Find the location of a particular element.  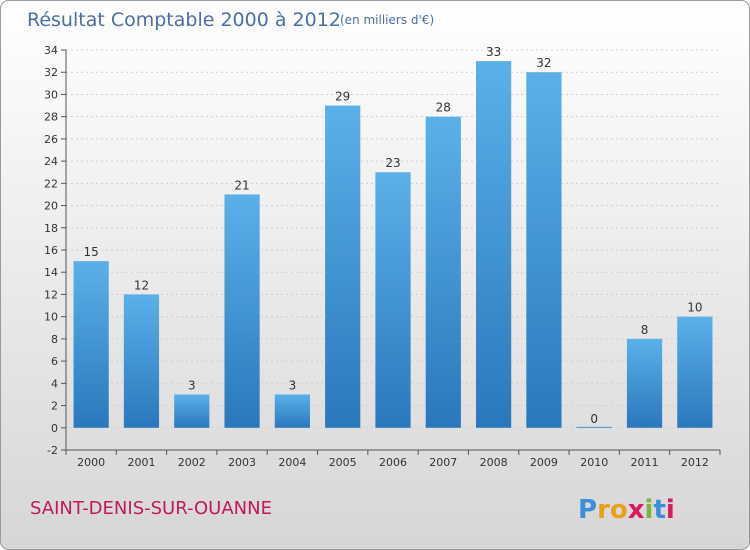

y-tick-label: 8 is located at coordinates (54, 339).